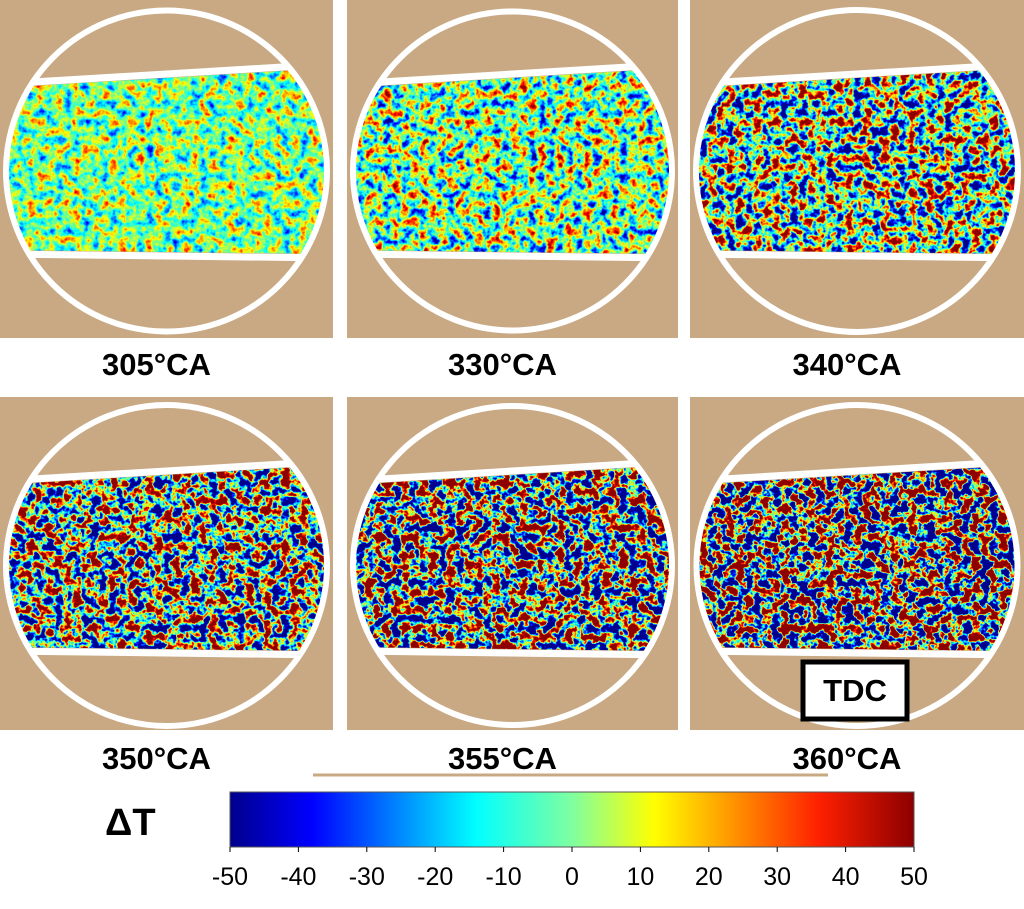  Describe the element at coordinates (777, 877) in the screenshot. I see `colorbar-tick-label: 30` at that location.